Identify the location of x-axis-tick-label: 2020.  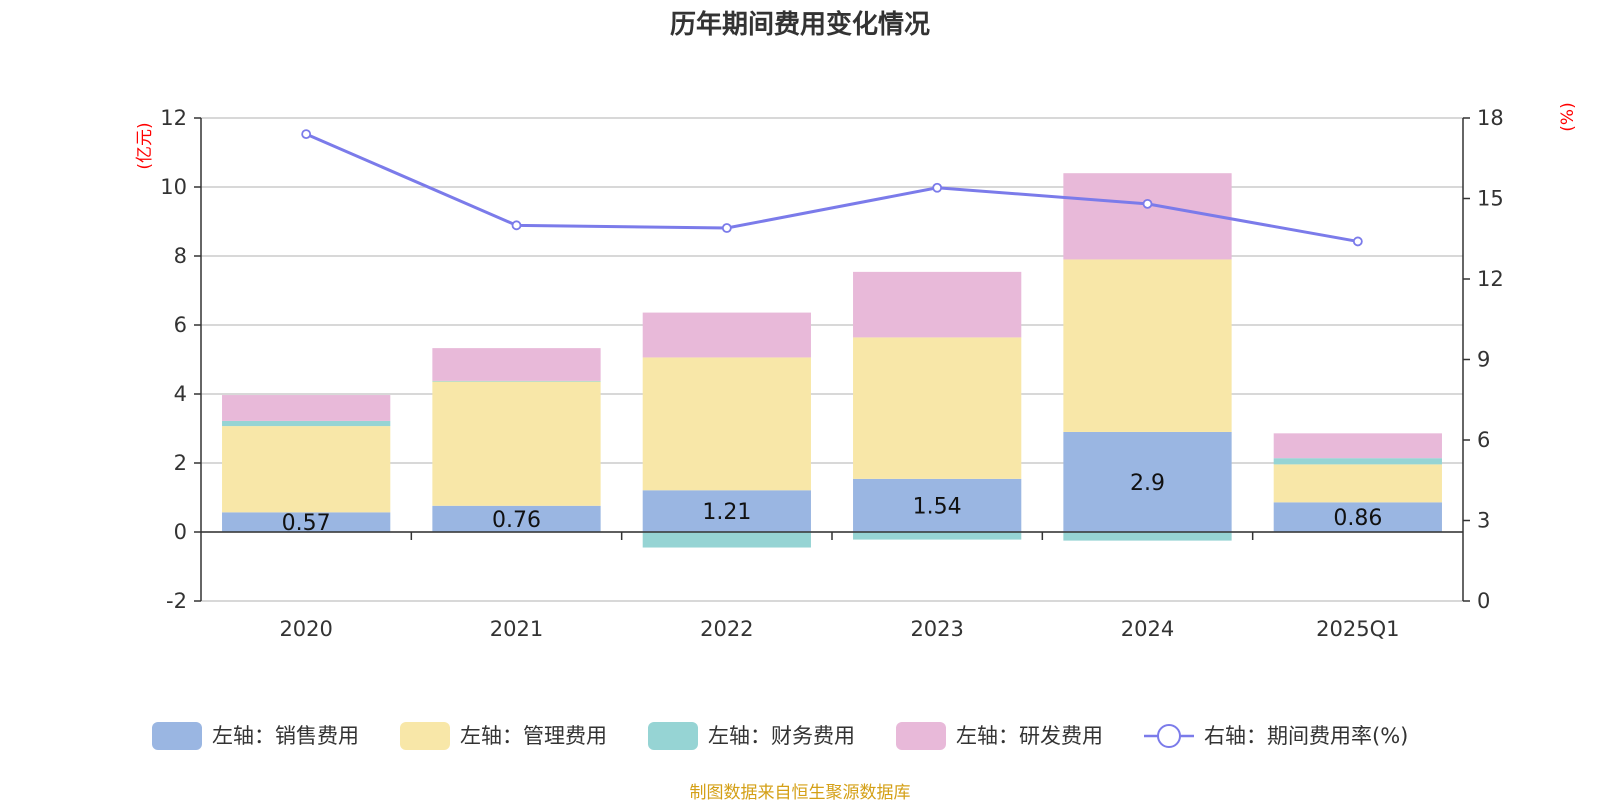
(305, 629).